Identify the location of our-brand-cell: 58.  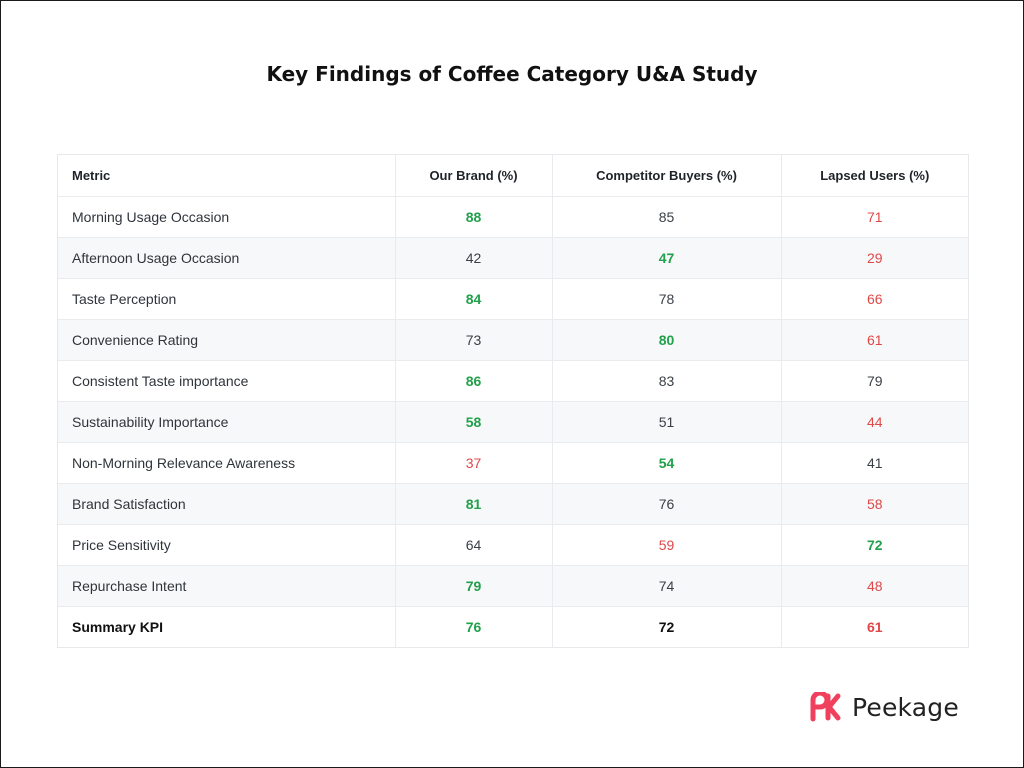
(474, 422).